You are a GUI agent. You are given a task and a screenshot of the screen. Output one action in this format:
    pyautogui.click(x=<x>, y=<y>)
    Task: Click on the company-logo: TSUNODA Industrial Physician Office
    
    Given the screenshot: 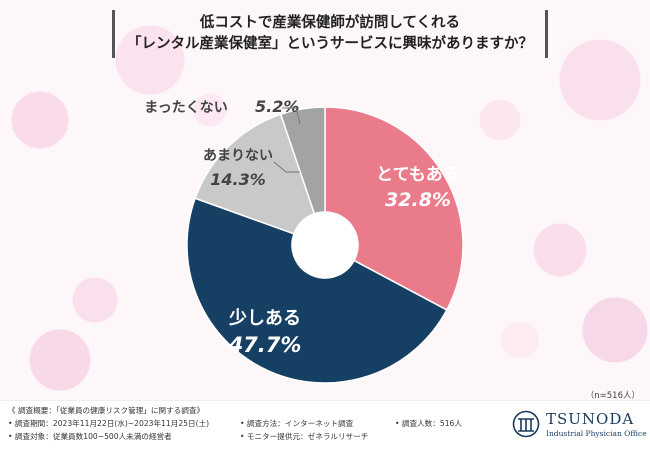 What is the action you would take?
    pyautogui.click(x=579, y=426)
    